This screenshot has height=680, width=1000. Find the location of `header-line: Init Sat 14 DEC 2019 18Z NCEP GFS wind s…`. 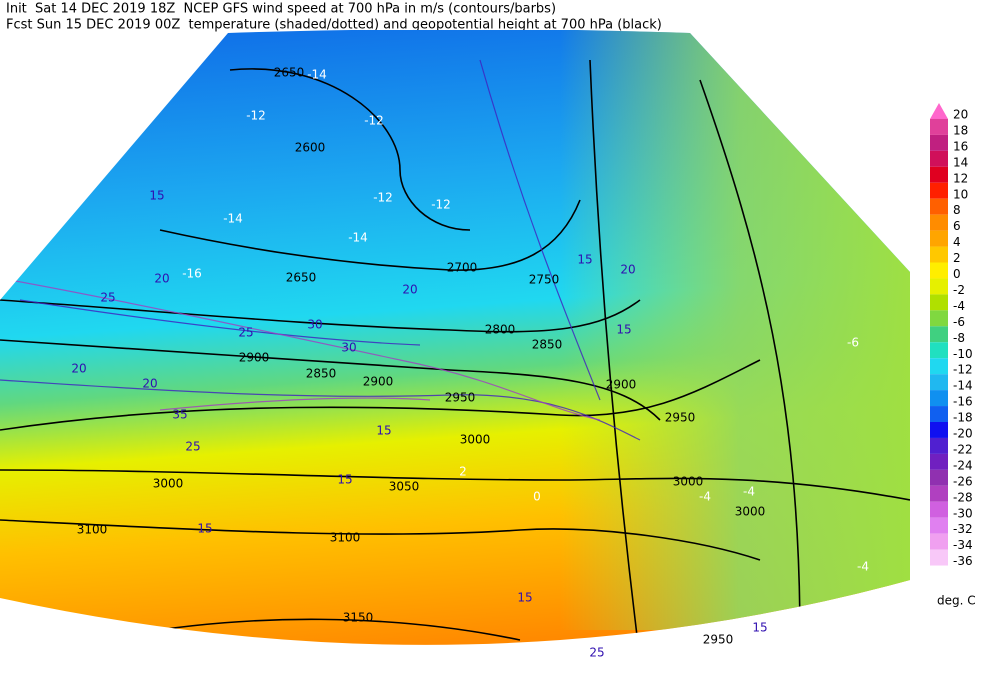

header-line: Init Sat 14 DEC 2019 18Z NCEP GFS wind s… is located at coordinates (281, 9).